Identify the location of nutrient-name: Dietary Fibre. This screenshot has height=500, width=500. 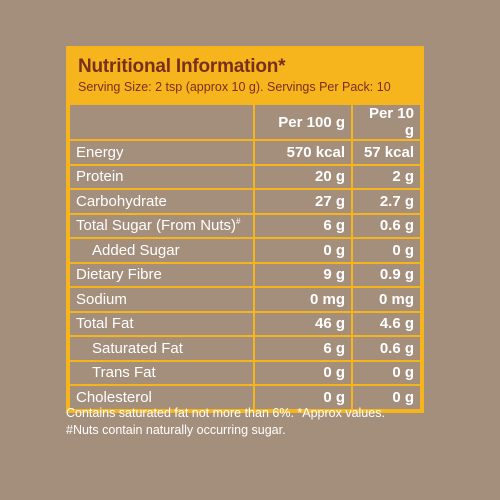
(161, 274).